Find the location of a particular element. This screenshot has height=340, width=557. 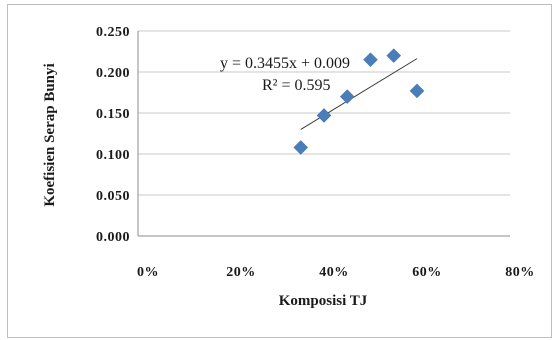

y-tick-label: 0.050 is located at coordinates (113, 196).